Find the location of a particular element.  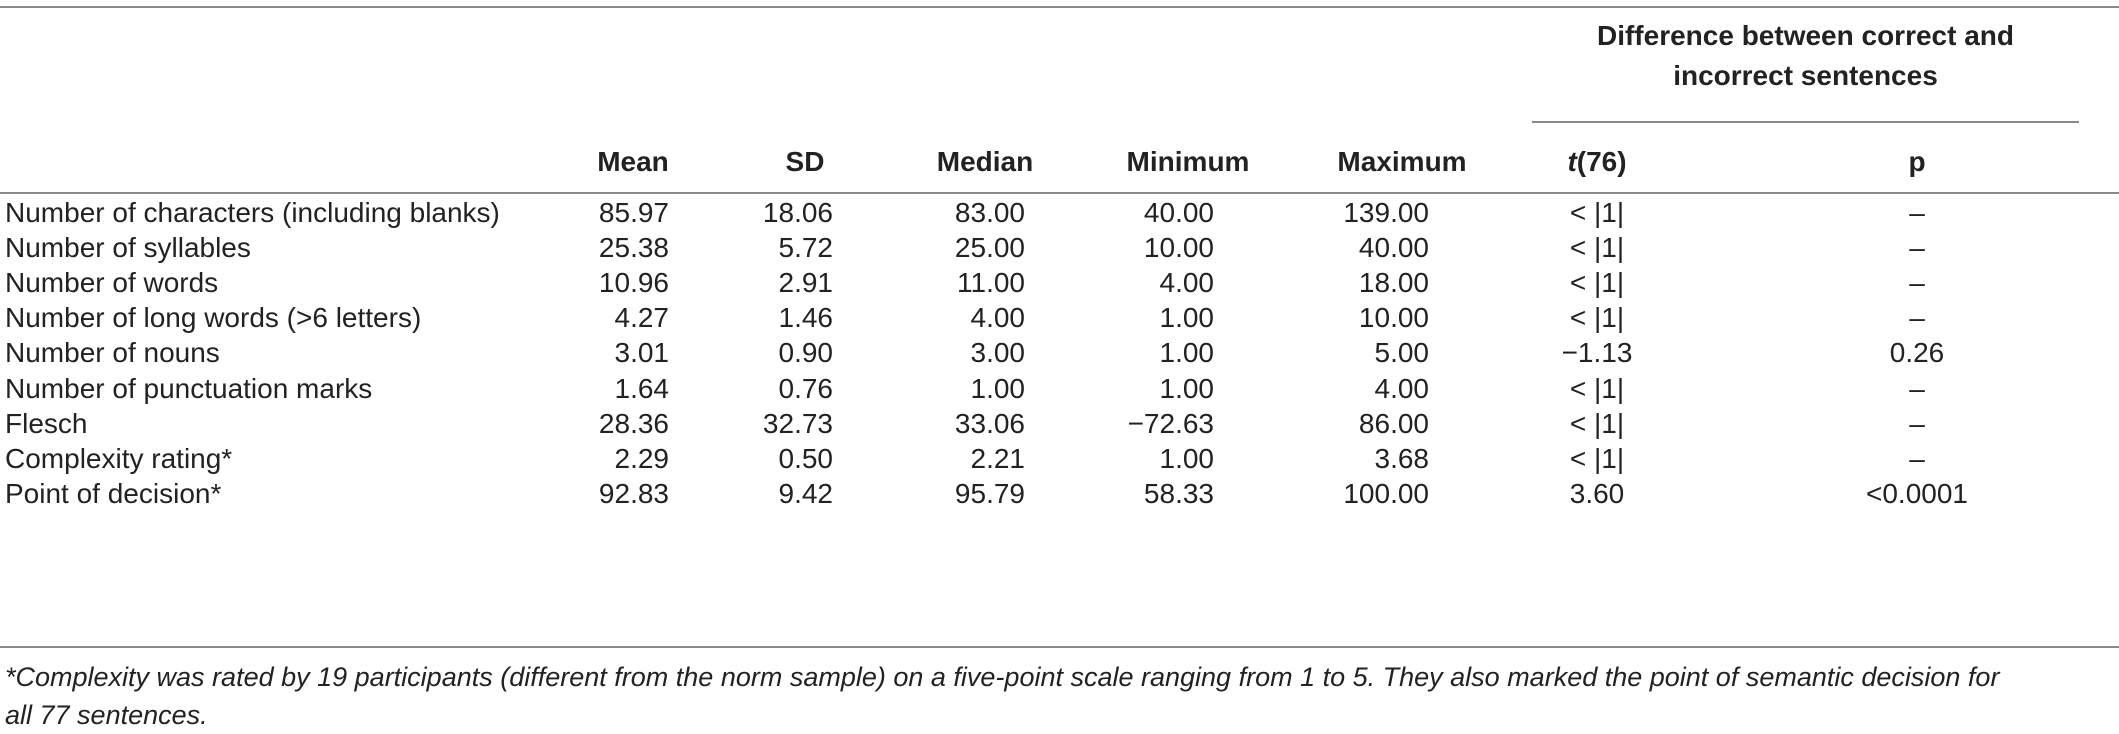

sd-cell: 5.72 is located at coordinates (806, 248).